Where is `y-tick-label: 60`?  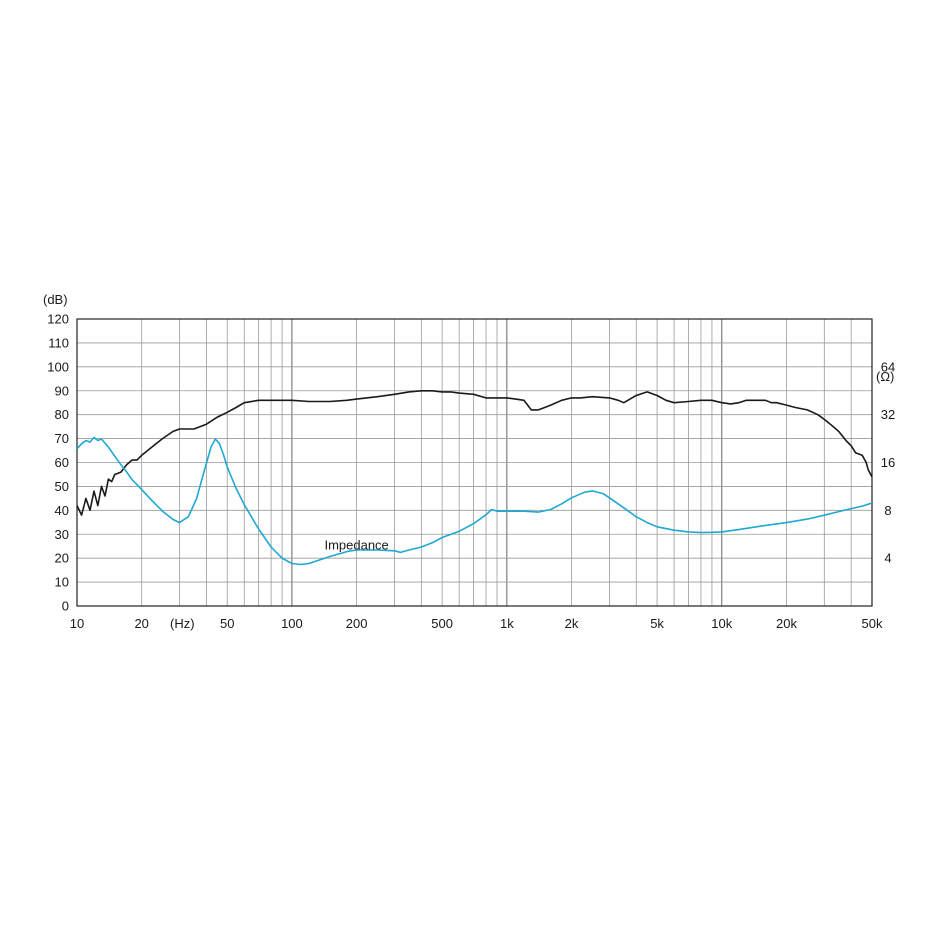 y-tick-label: 60 is located at coordinates (62, 462).